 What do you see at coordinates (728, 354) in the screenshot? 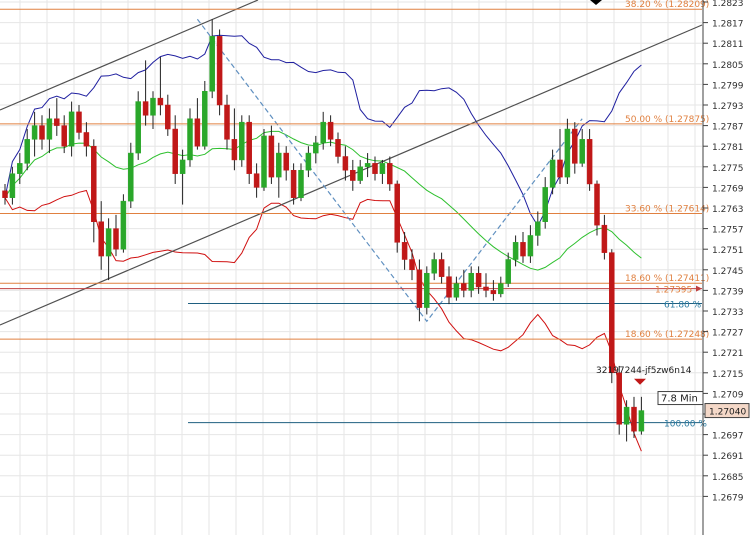
I see `y-tick-label: 1.2721` at bounding box center [728, 354].